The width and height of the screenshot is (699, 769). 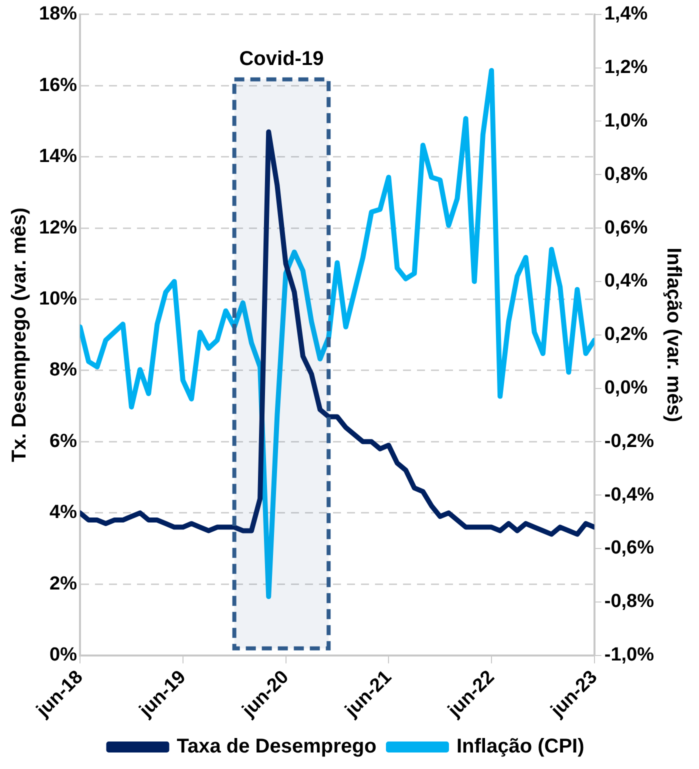 What do you see at coordinates (64, 441) in the screenshot?
I see `y-tick-label: 6%` at bounding box center [64, 441].